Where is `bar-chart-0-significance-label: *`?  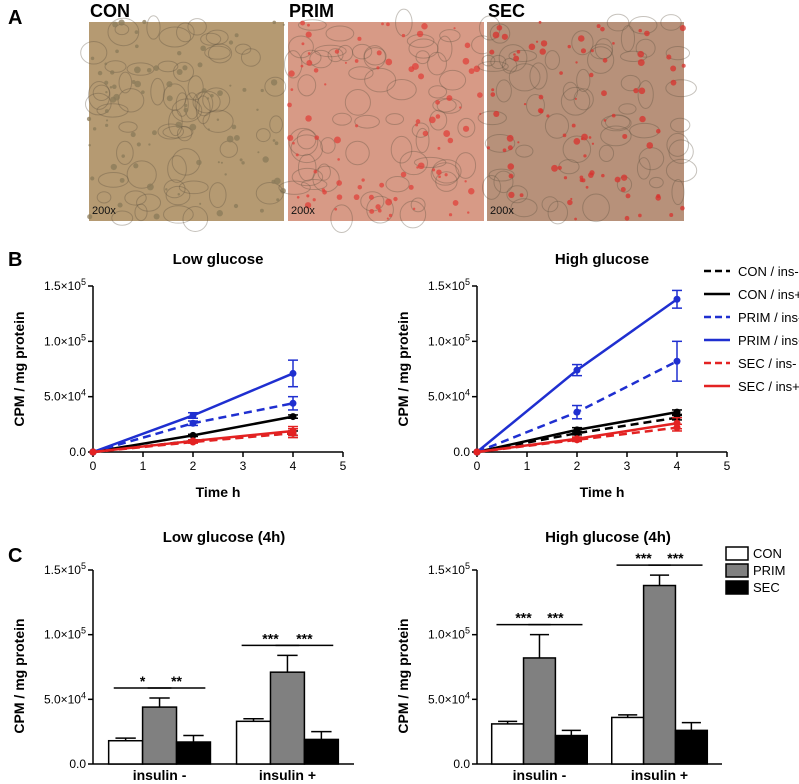 bar-chart-0-significance-label: * is located at coordinates (143, 681).